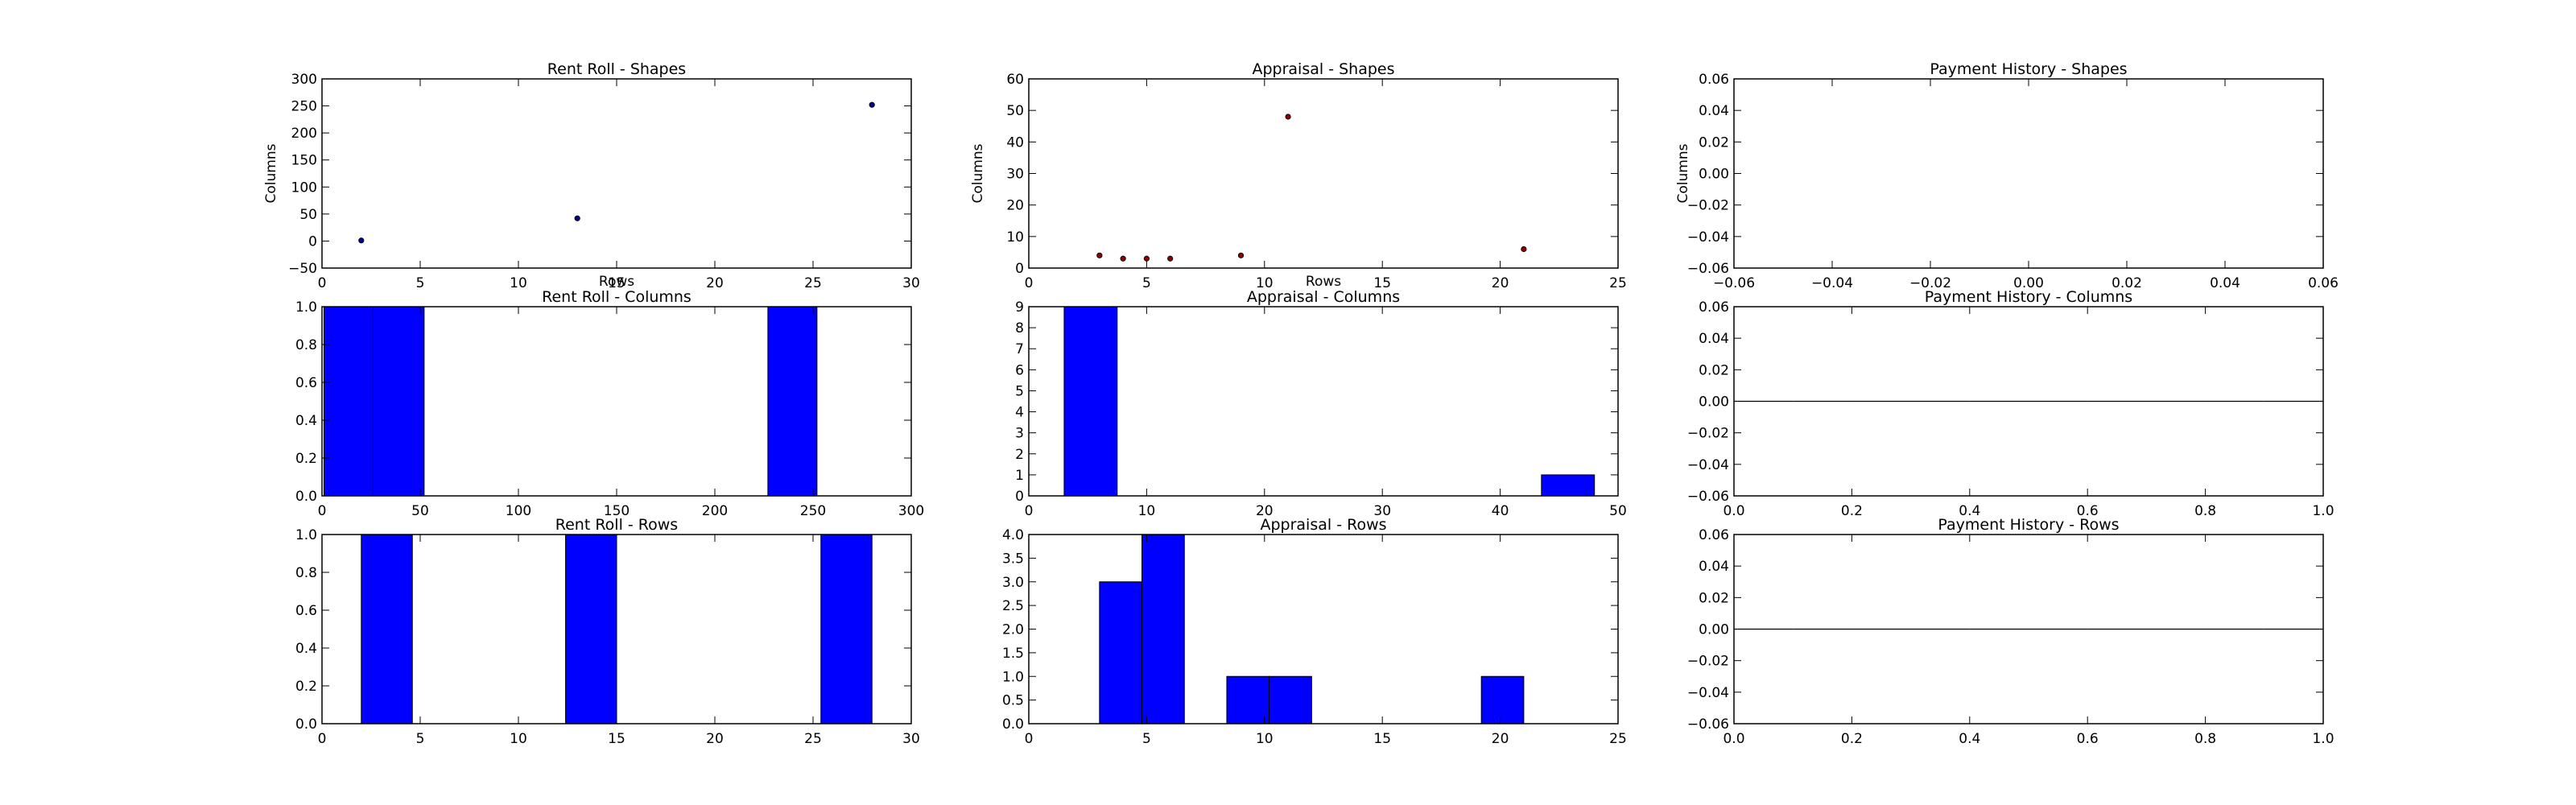 The width and height of the screenshot is (2576, 805). Describe the element at coordinates (304, 134) in the screenshot. I see `y-tick-label: 200` at that location.